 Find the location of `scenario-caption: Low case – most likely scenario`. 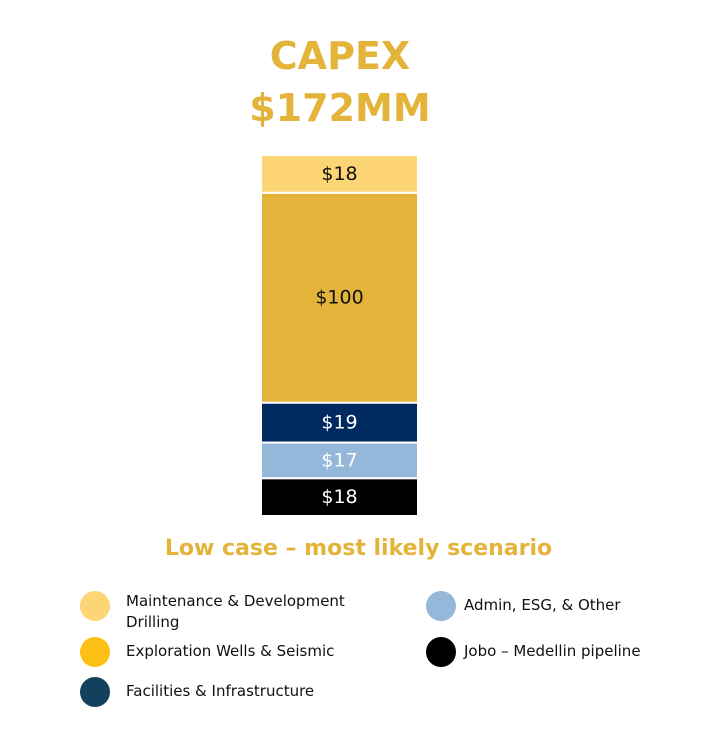

scenario-caption: Low case – most likely scenario is located at coordinates (358, 548).